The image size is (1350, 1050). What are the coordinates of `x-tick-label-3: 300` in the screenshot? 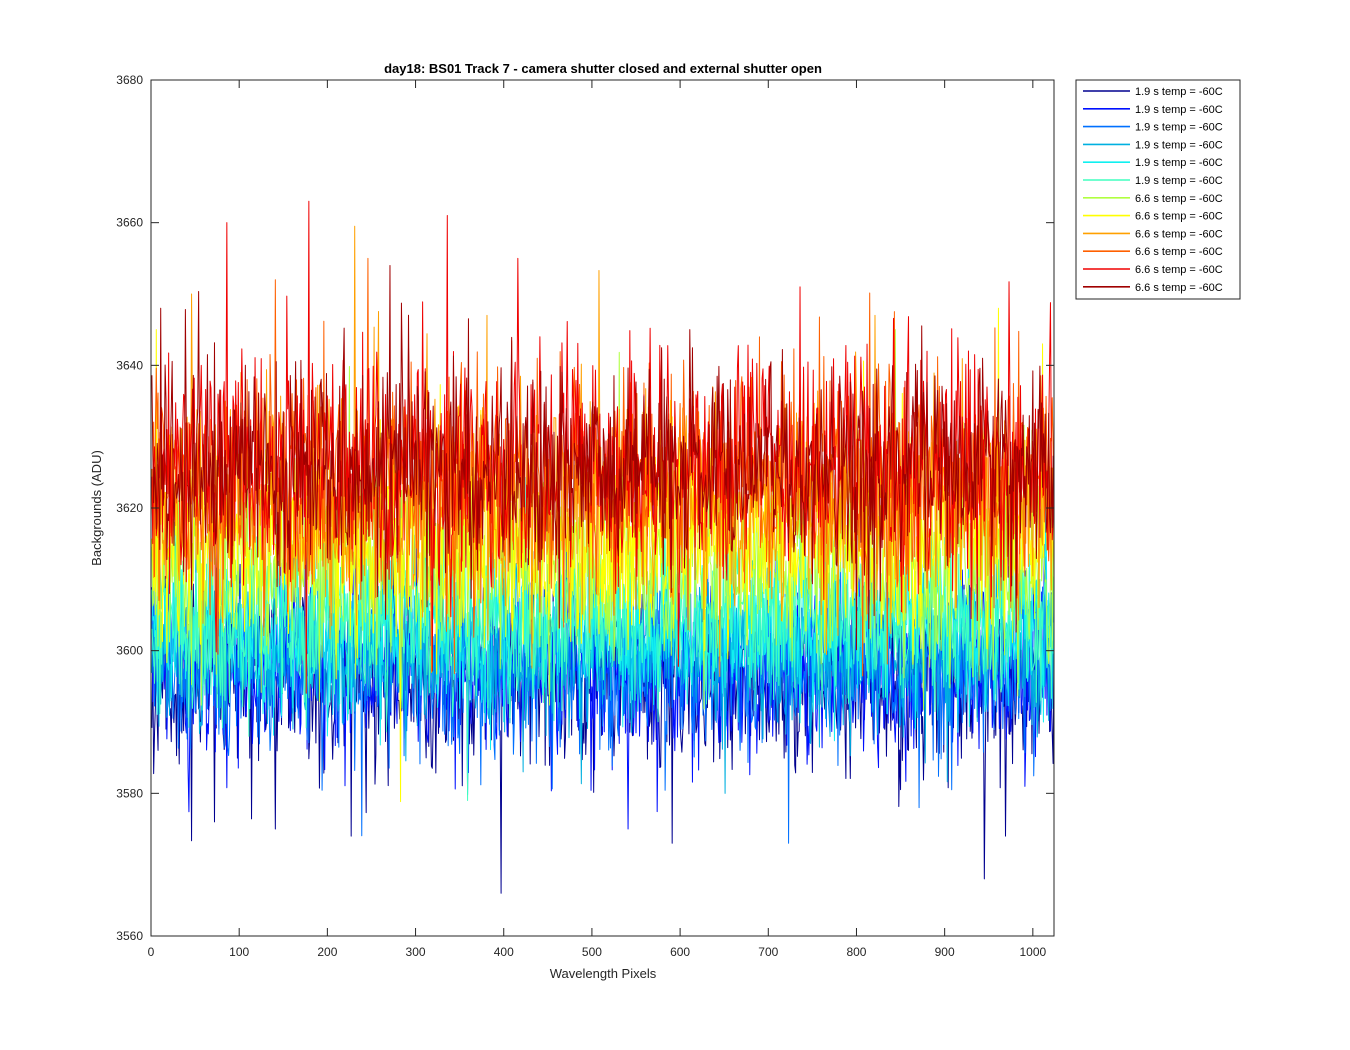 It's located at (416, 952).